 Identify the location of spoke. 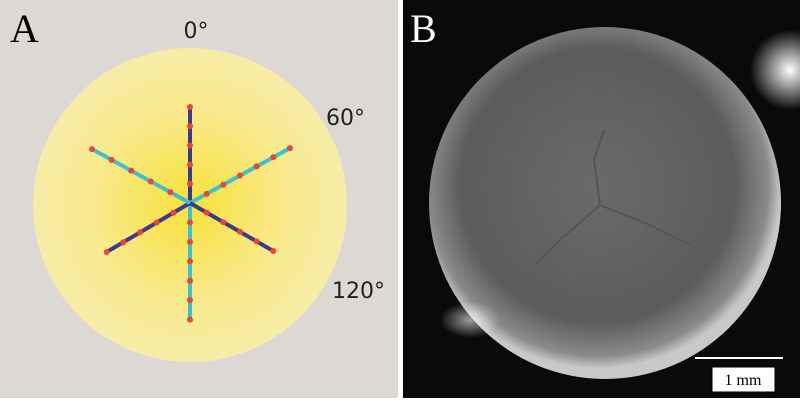
(140, 175).